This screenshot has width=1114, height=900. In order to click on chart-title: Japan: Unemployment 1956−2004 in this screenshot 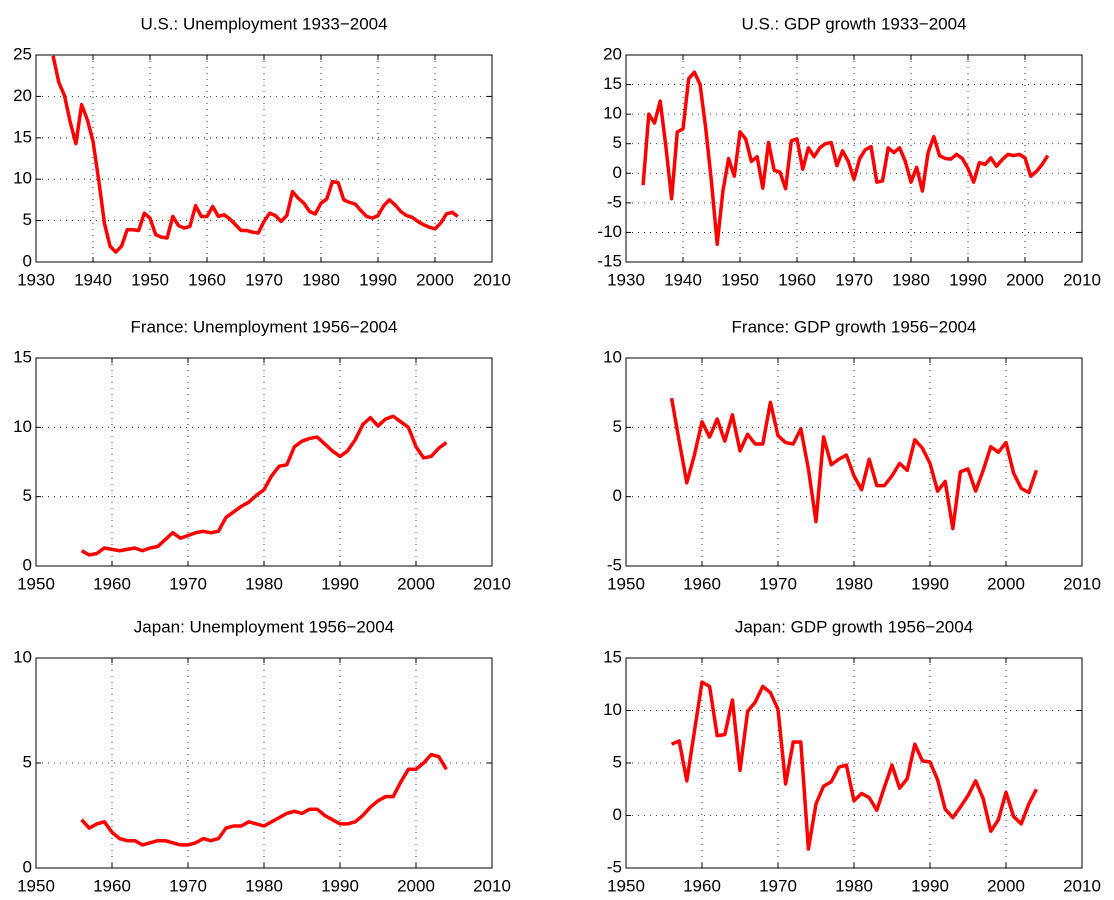, I will do `click(264, 626)`.